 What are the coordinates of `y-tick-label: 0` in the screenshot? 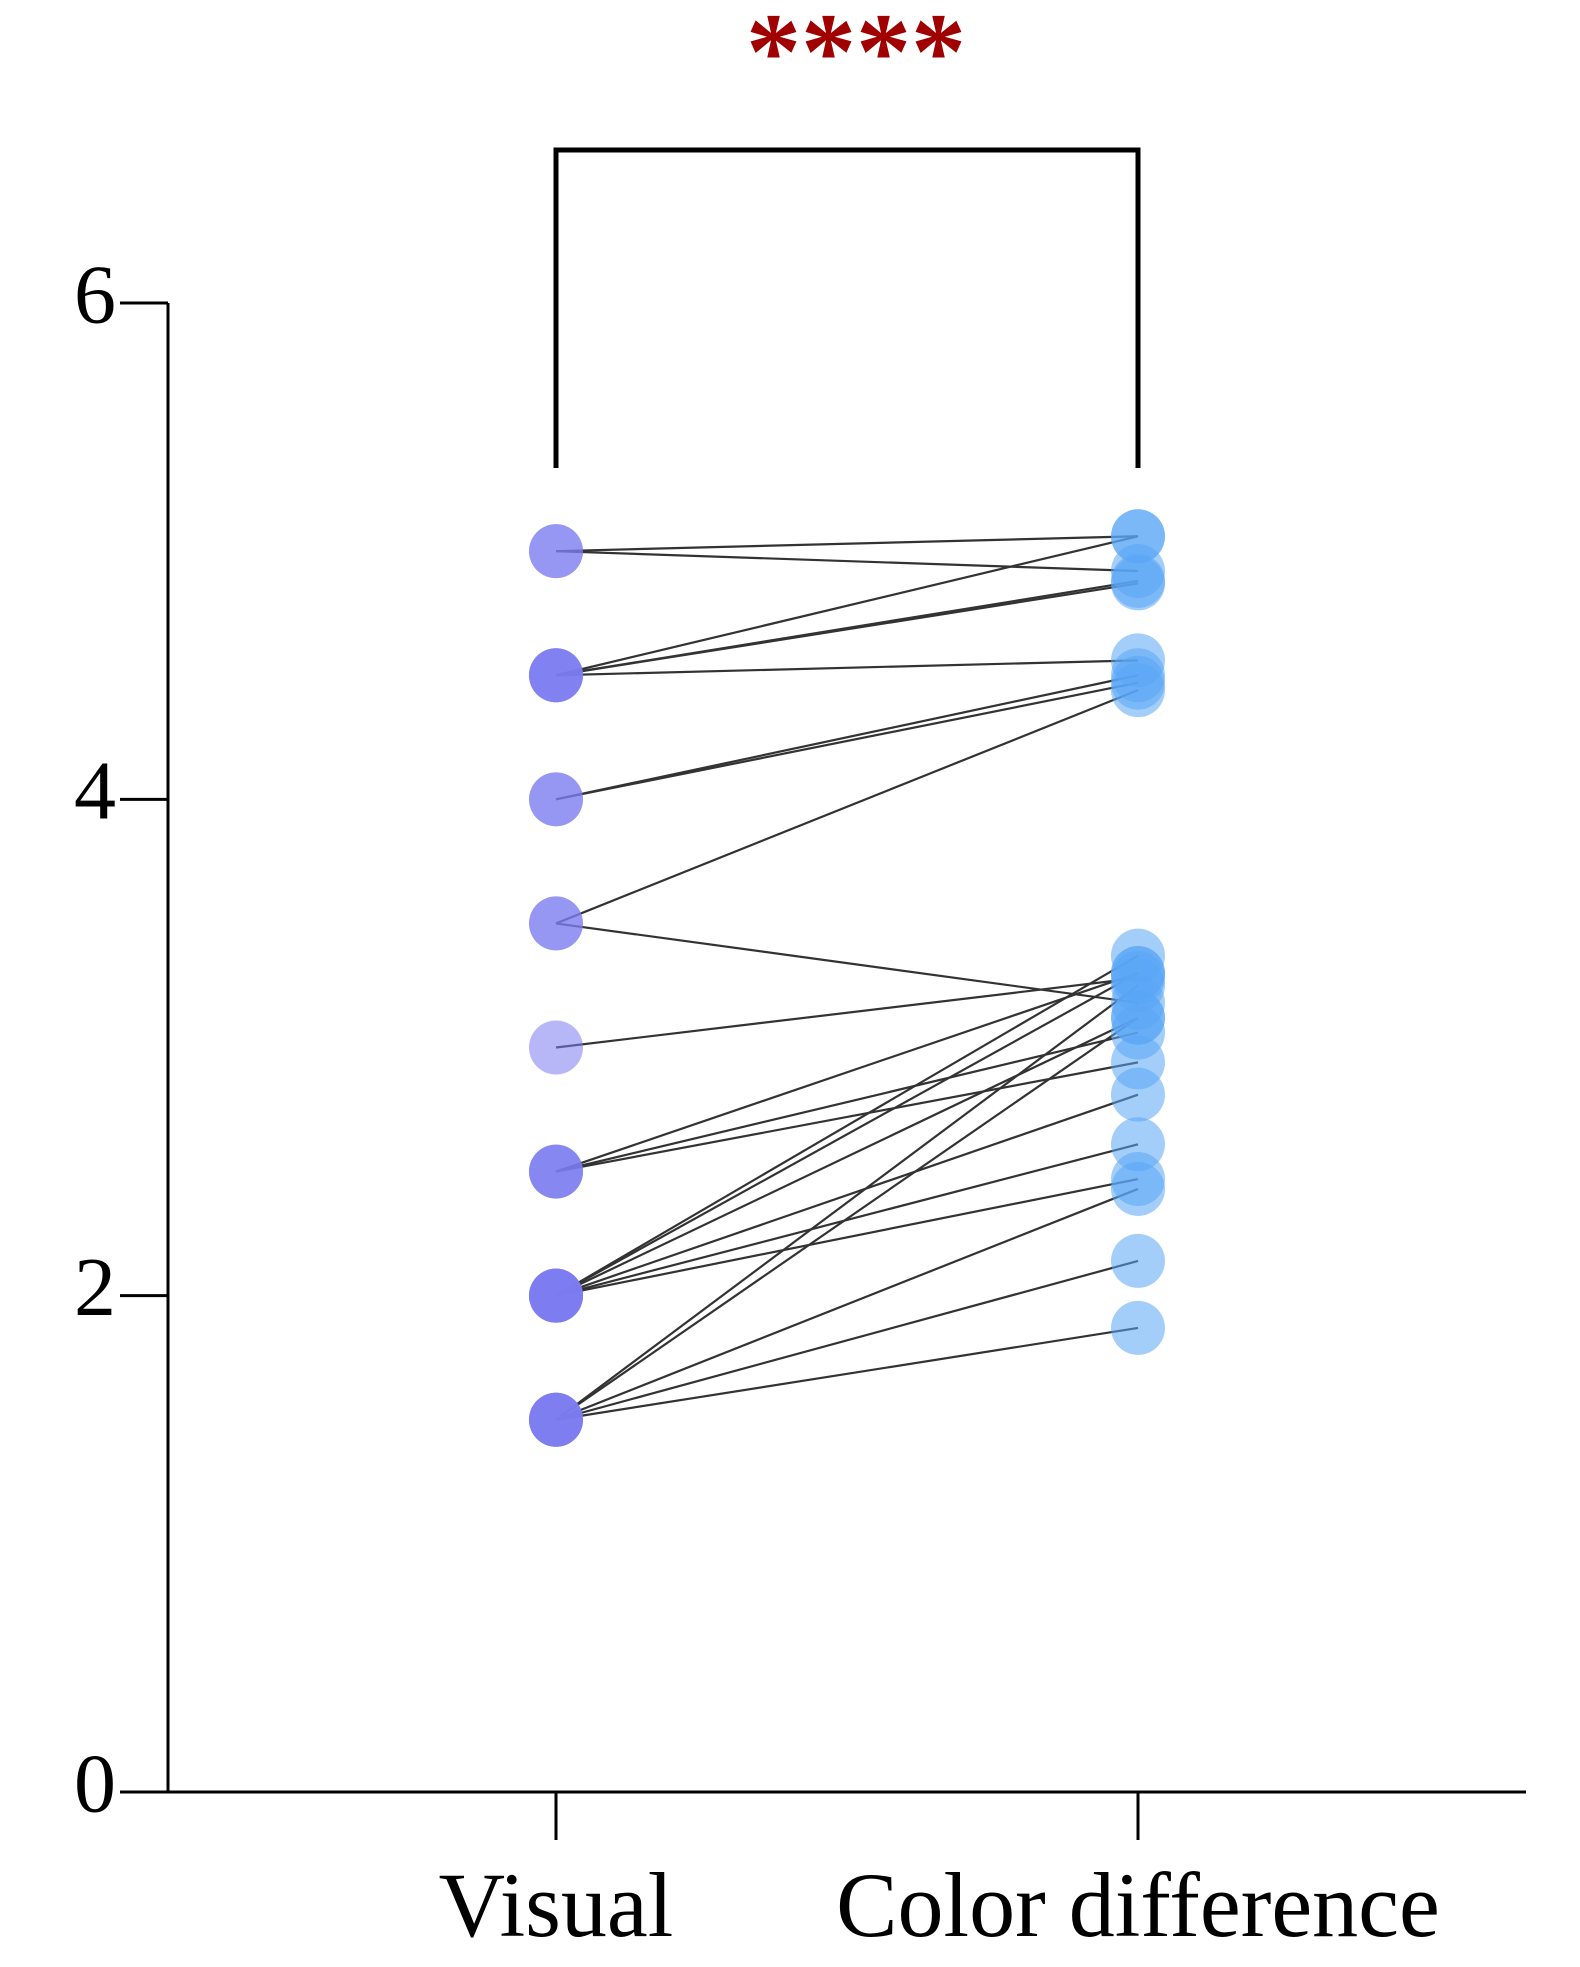 It's located at (95, 1783).